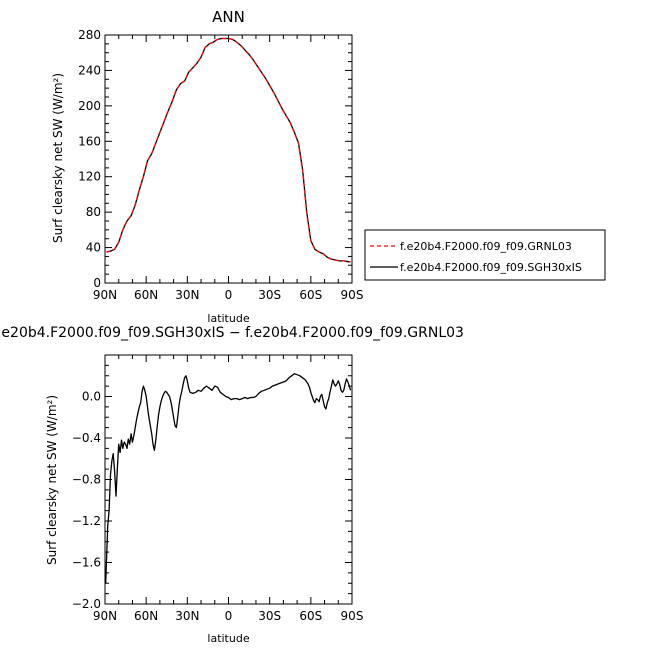 This screenshot has width=651, height=651. I want to click on bottom-plot-xlabel: latitude, so click(228, 638).